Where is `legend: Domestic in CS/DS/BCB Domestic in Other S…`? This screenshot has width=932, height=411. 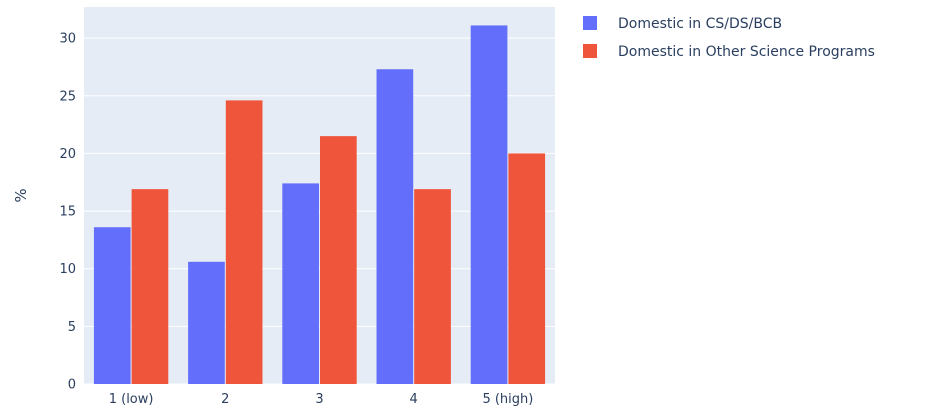 legend: Domestic in CS/DS/BCB Domestic in Other S… is located at coordinates (729, 38).